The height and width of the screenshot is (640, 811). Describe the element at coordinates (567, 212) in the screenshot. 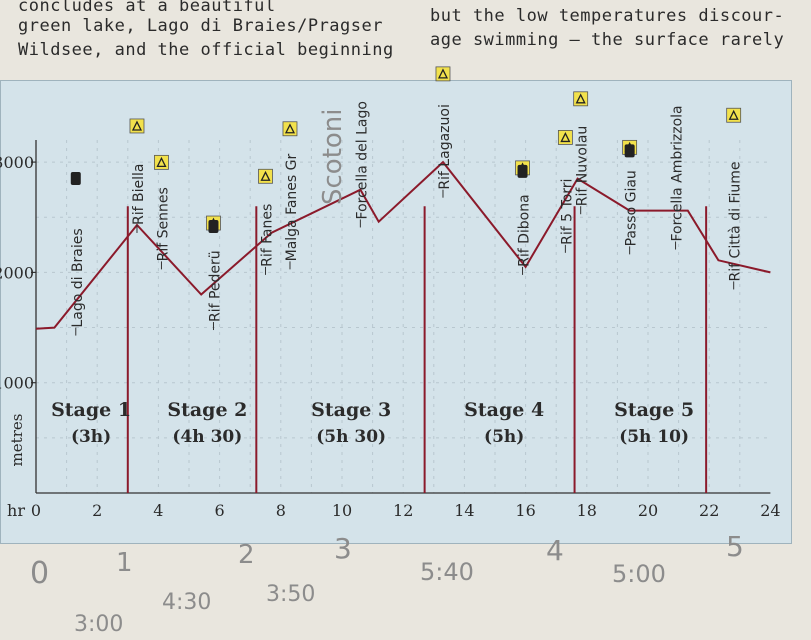

I see `point-label: Rif 5 Torri` at that location.